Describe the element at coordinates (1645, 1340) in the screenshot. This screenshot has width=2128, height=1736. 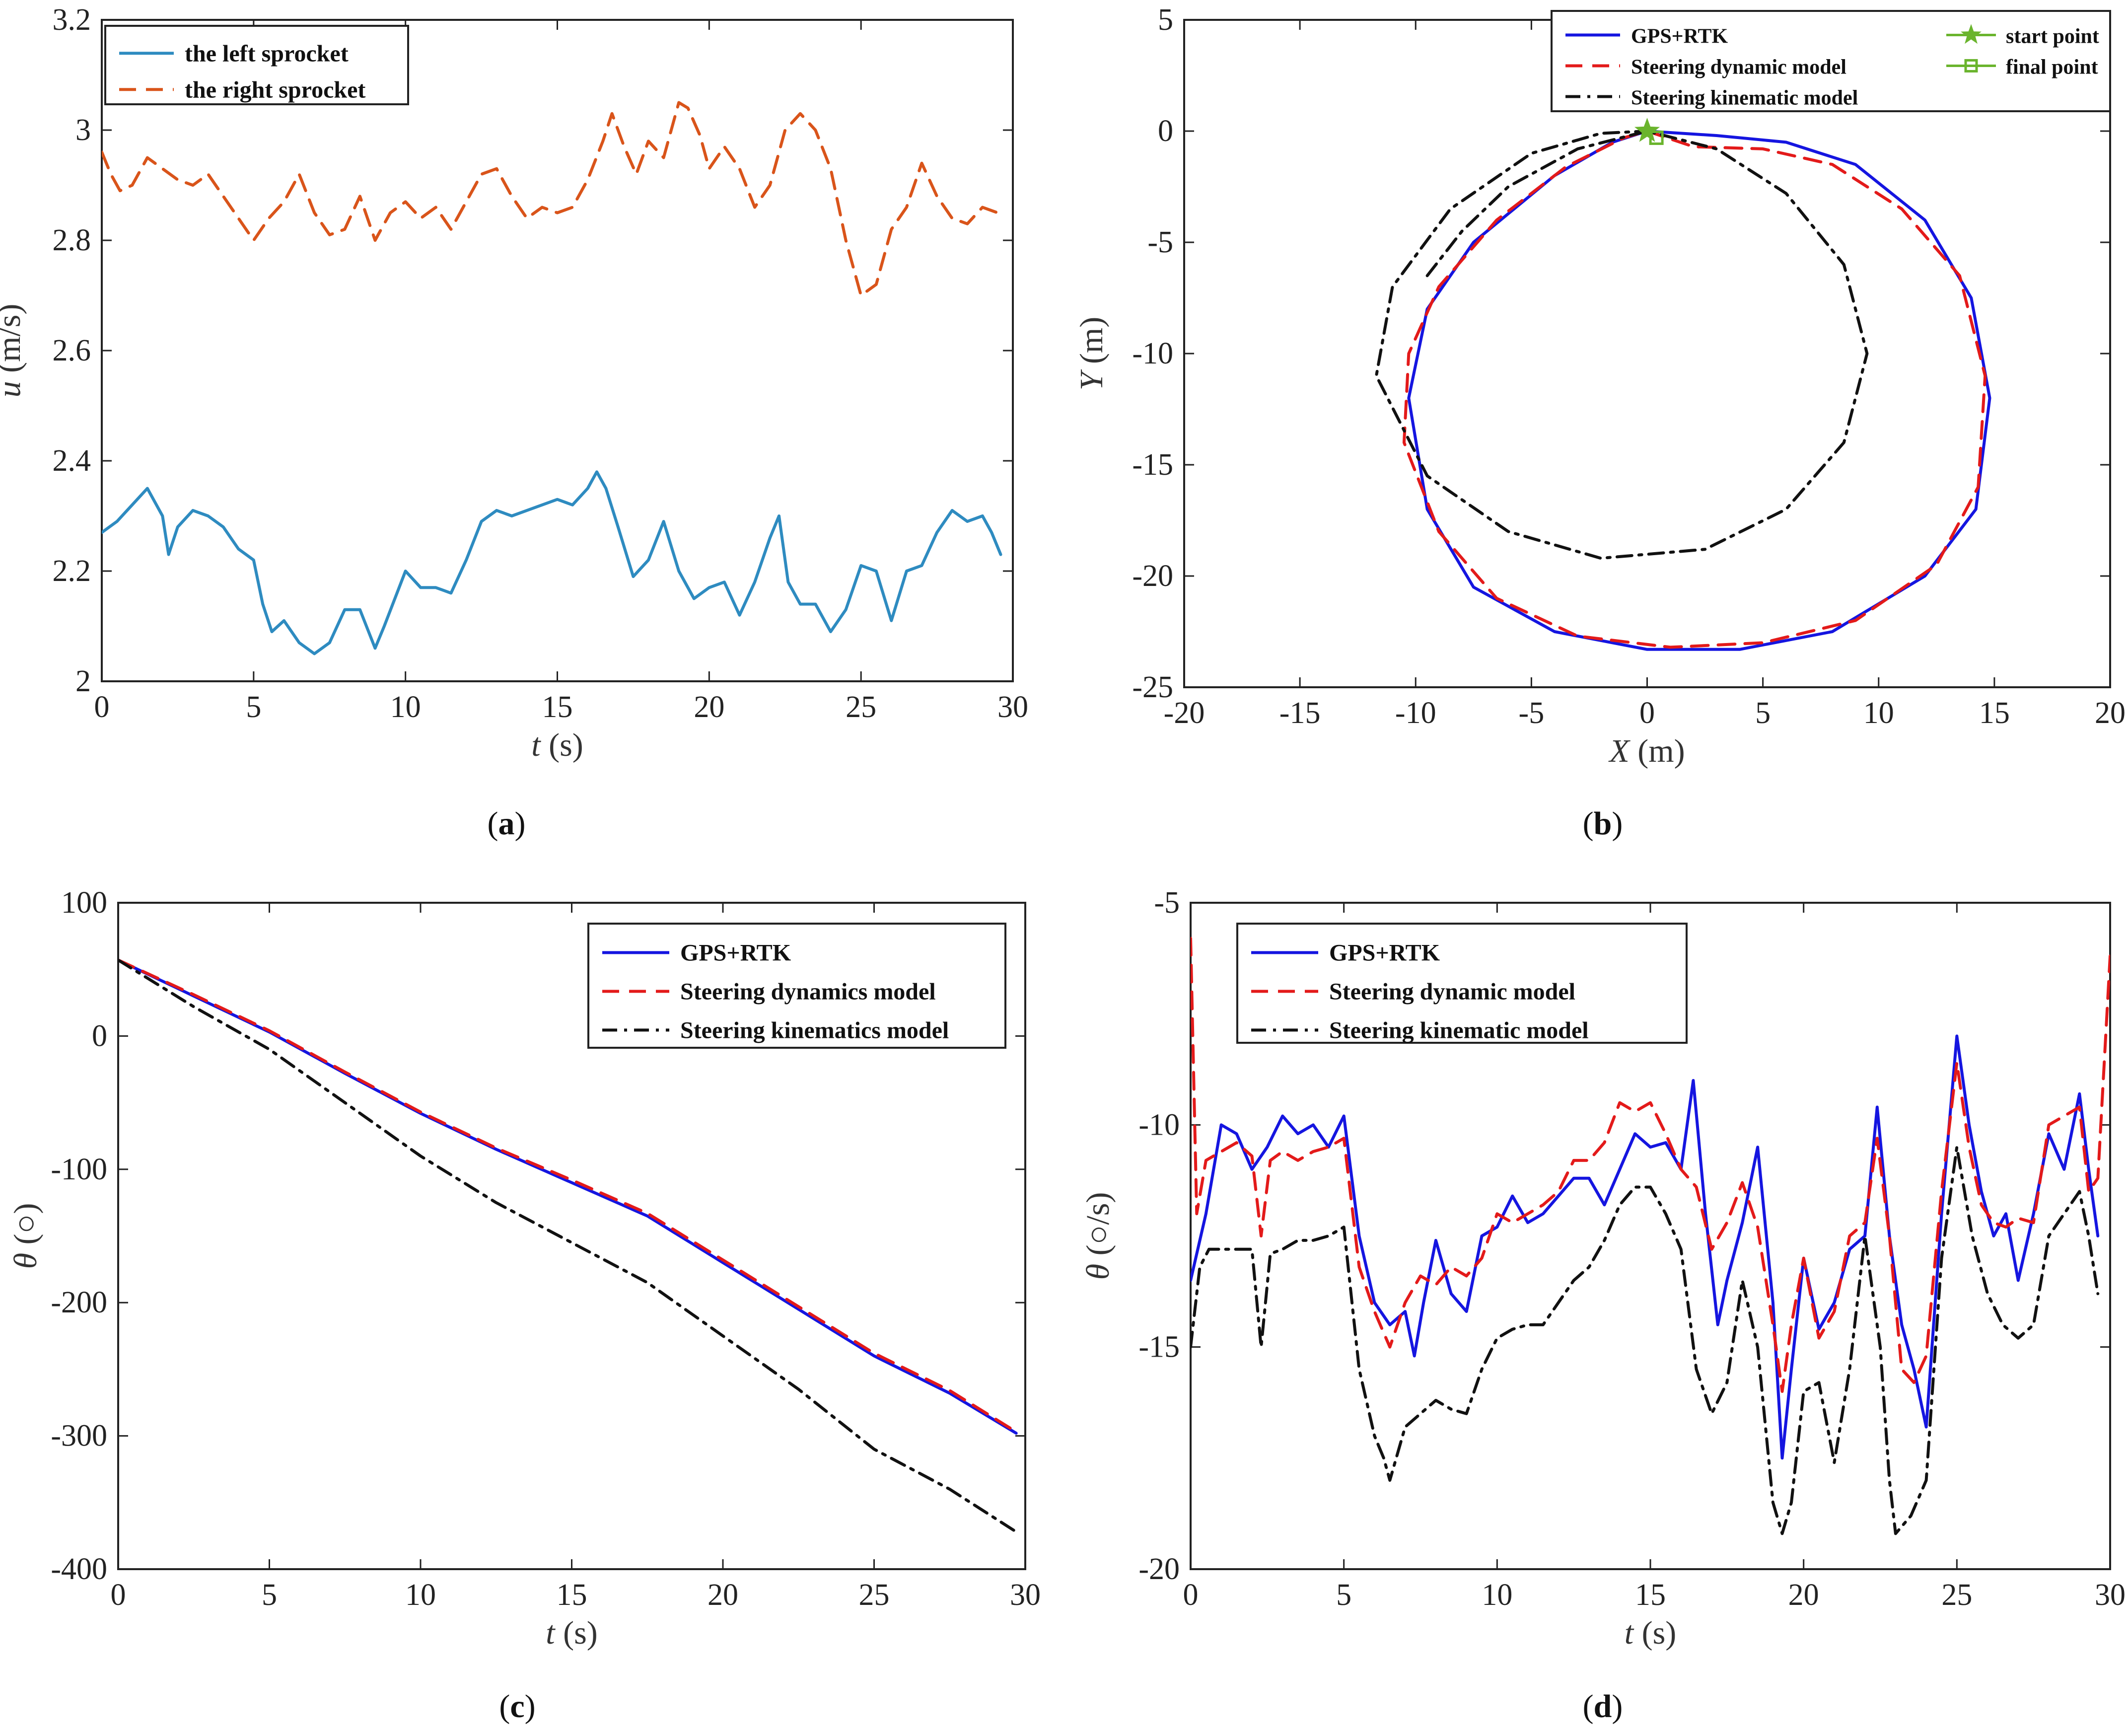
I see `series-line-steering-kinematic-model` at that location.